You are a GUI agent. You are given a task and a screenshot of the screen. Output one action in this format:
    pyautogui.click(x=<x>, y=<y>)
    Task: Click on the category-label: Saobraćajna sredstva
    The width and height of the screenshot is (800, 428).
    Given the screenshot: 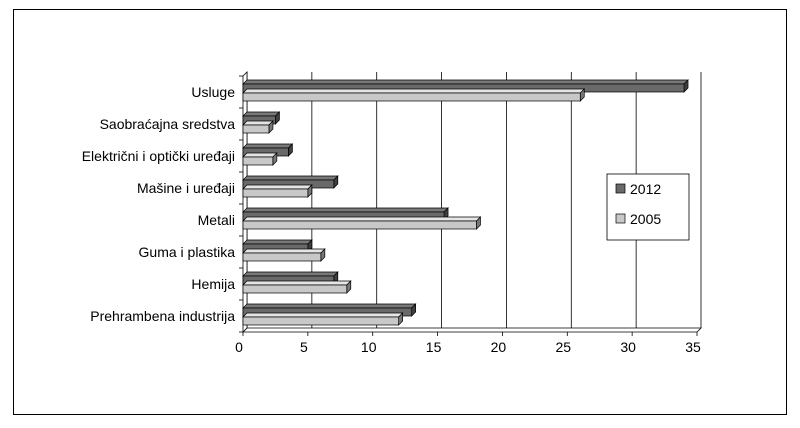 What is the action you would take?
    pyautogui.click(x=168, y=124)
    